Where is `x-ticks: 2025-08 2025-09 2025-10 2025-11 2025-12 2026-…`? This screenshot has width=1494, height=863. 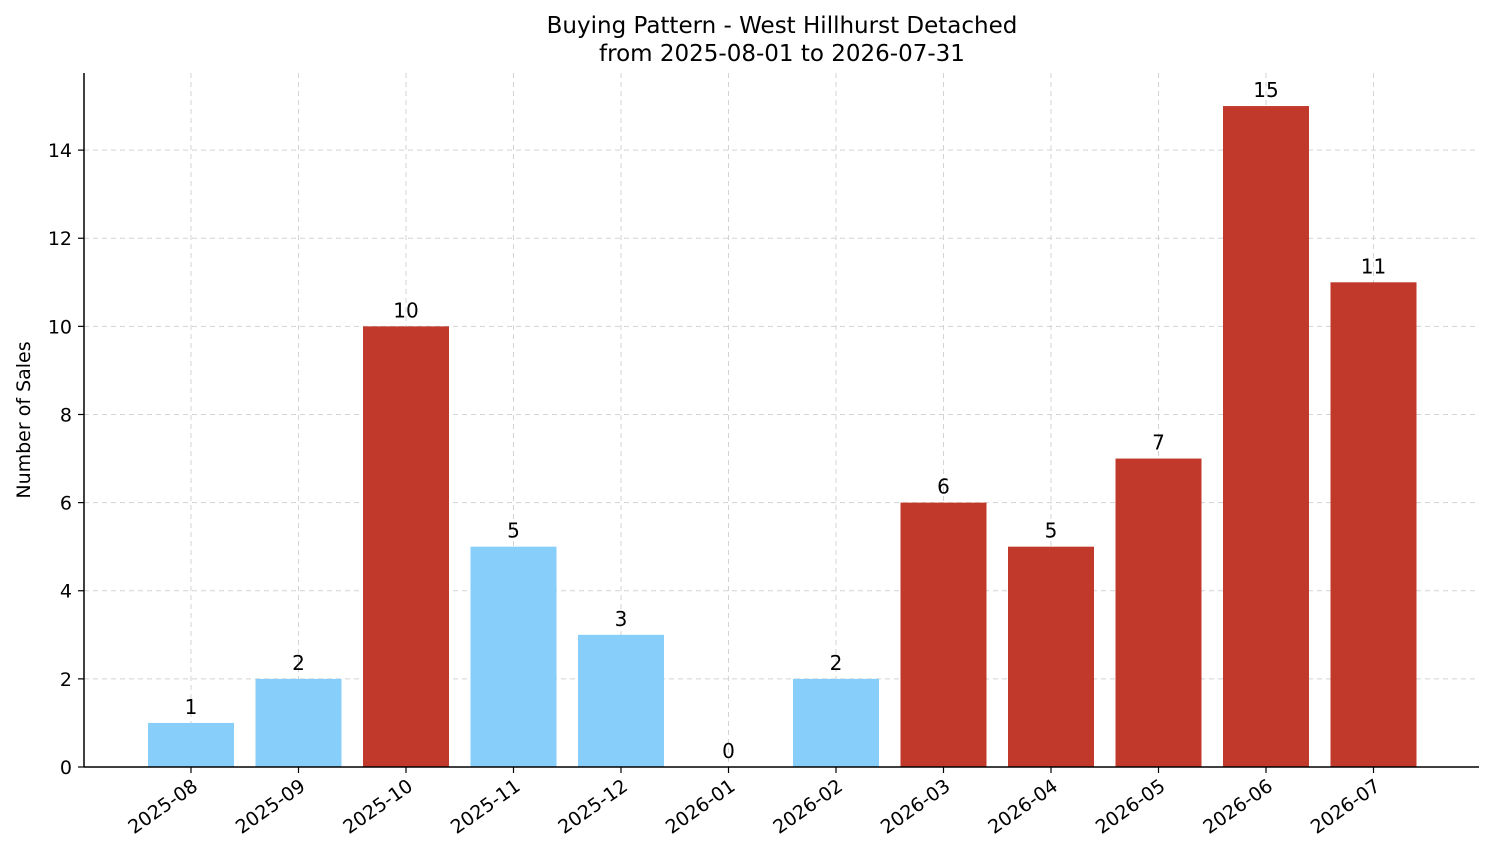 x-ticks: 2025-08 2025-09 2025-10 2025-11 2025-12 2026-… is located at coordinates (754, 803).